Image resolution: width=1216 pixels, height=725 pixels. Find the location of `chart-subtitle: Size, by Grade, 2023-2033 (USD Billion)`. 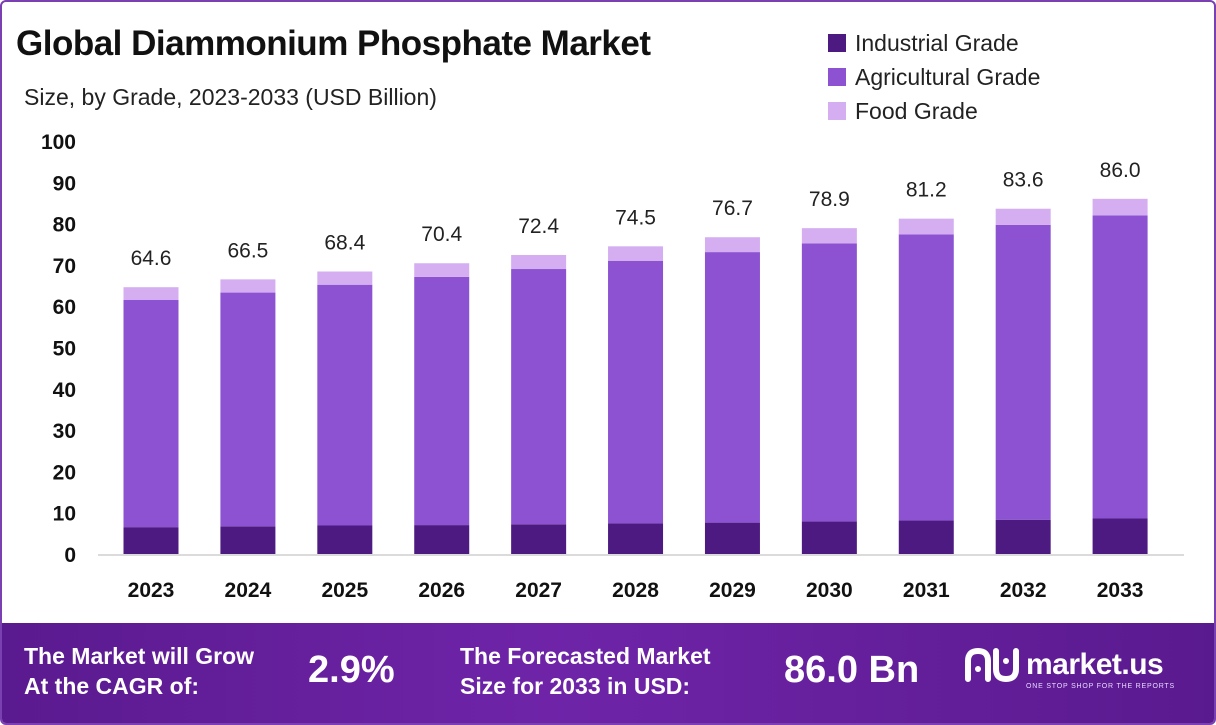

chart-subtitle: Size, by Grade, 2023-2033 (USD Billion) is located at coordinates (230, 97).